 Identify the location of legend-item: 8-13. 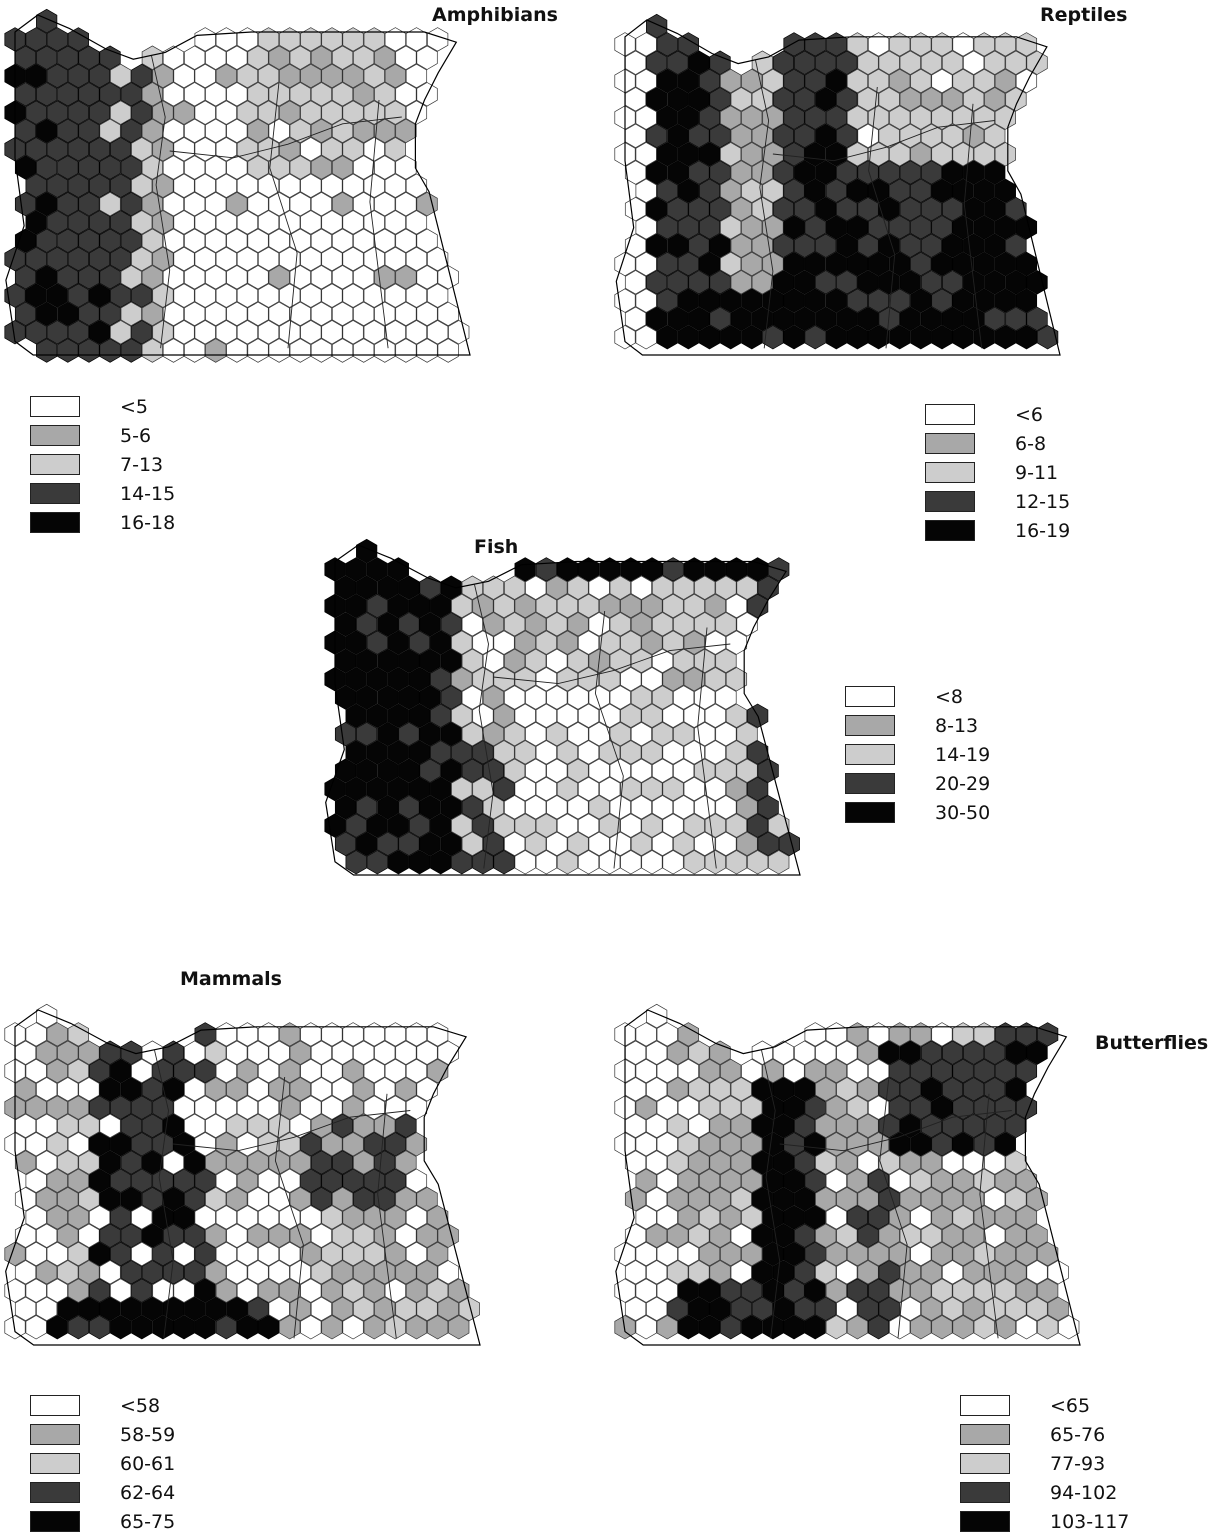
(917, 725).